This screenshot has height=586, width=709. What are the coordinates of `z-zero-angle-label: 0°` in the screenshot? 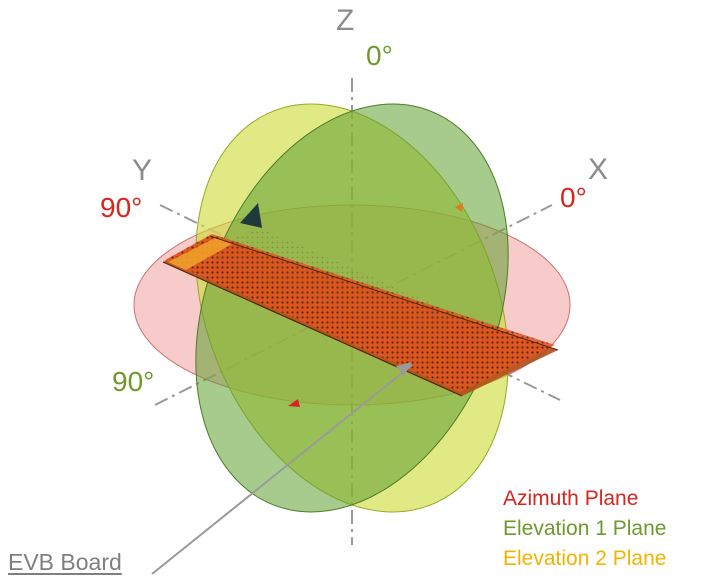 It's located at (379, 55).